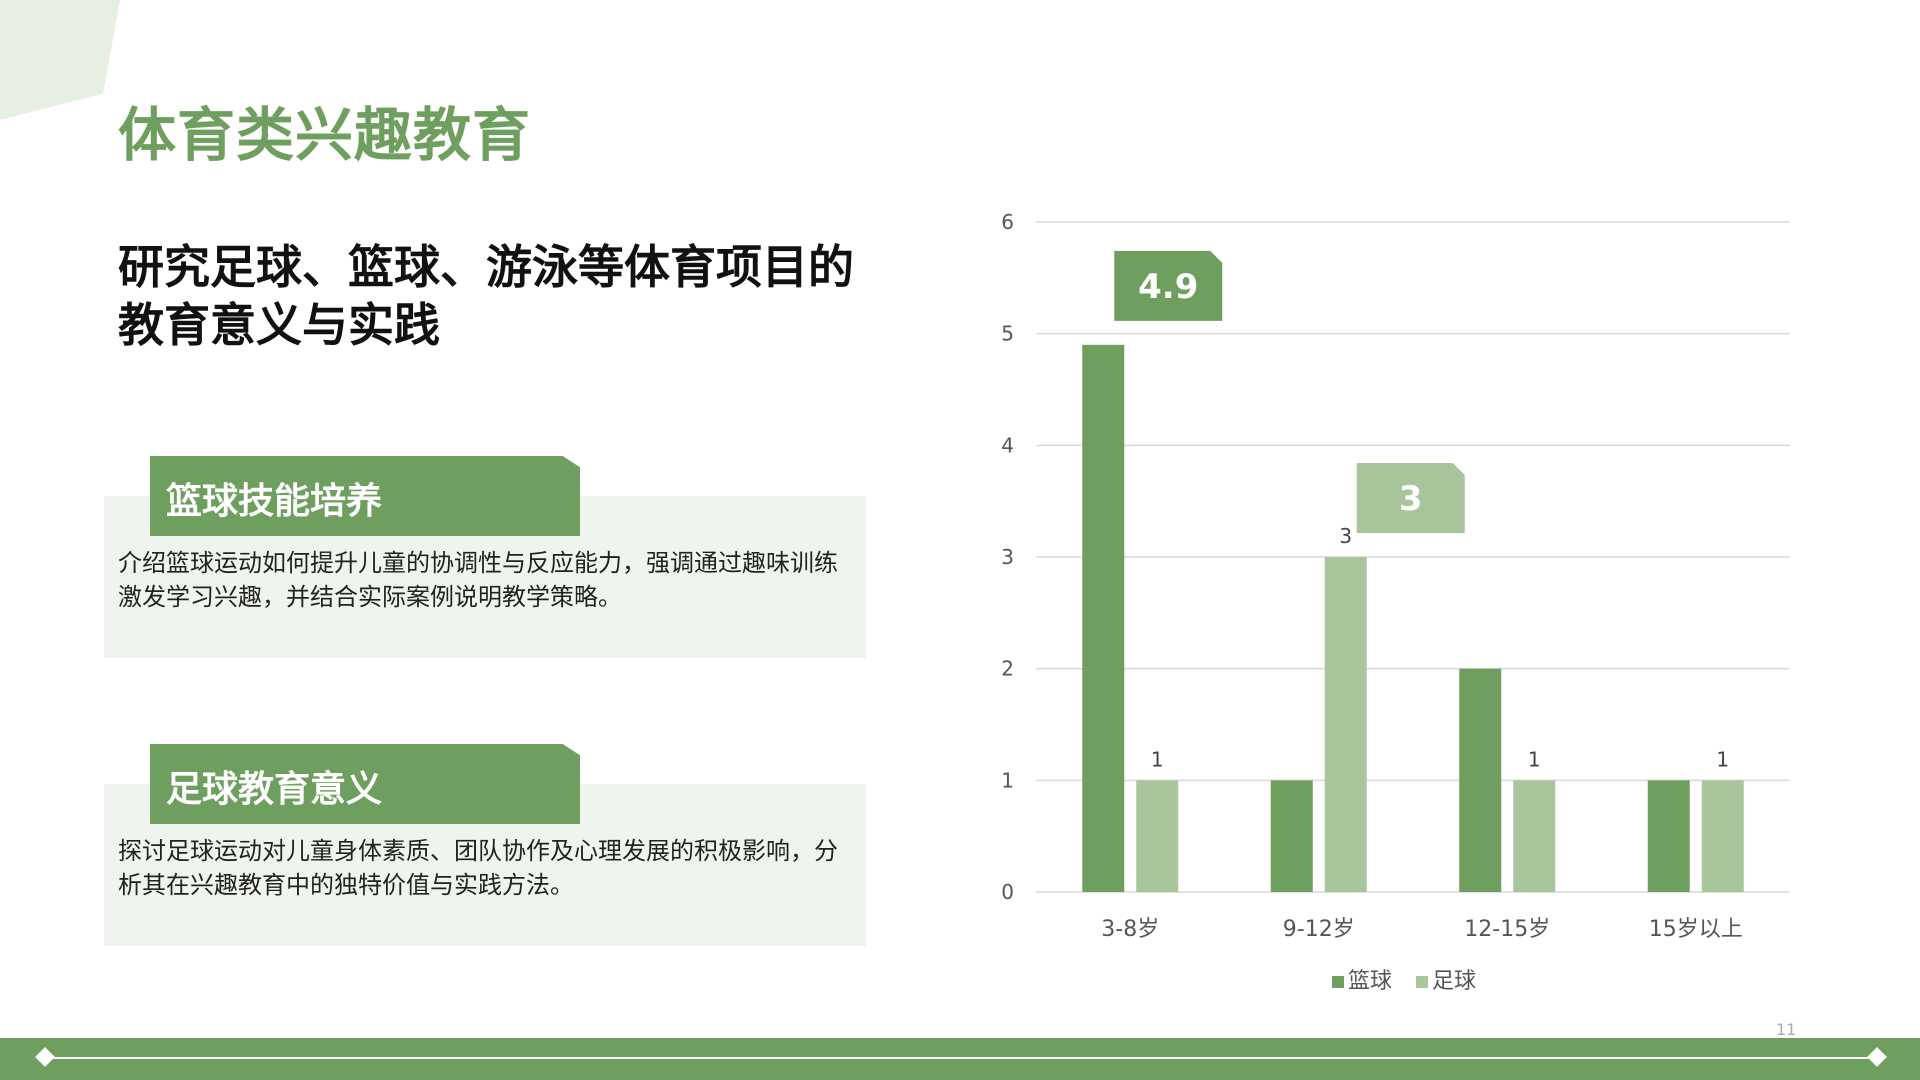 Image resolution: width=1920 pixels, height=1080 pixels. I want to click on card-tag-football: 足球教育意义, so click(365, 784).